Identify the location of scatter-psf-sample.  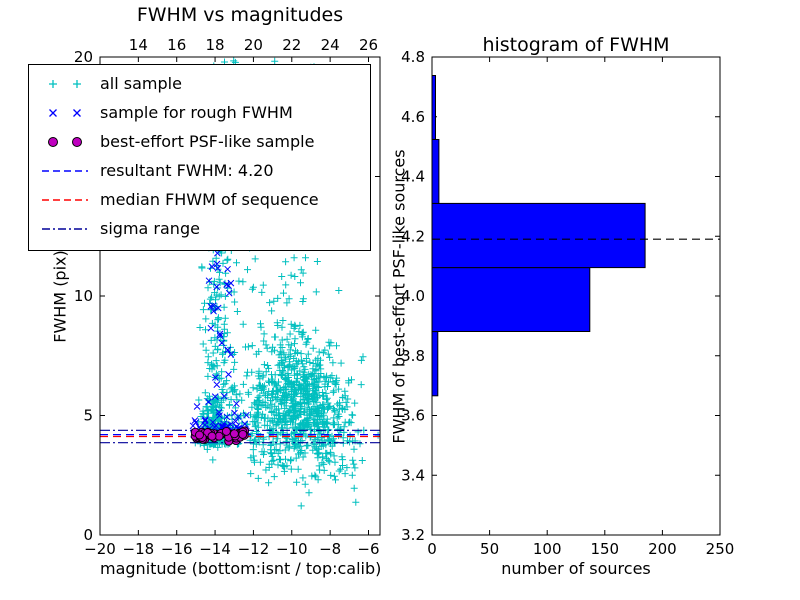
(220, 436).